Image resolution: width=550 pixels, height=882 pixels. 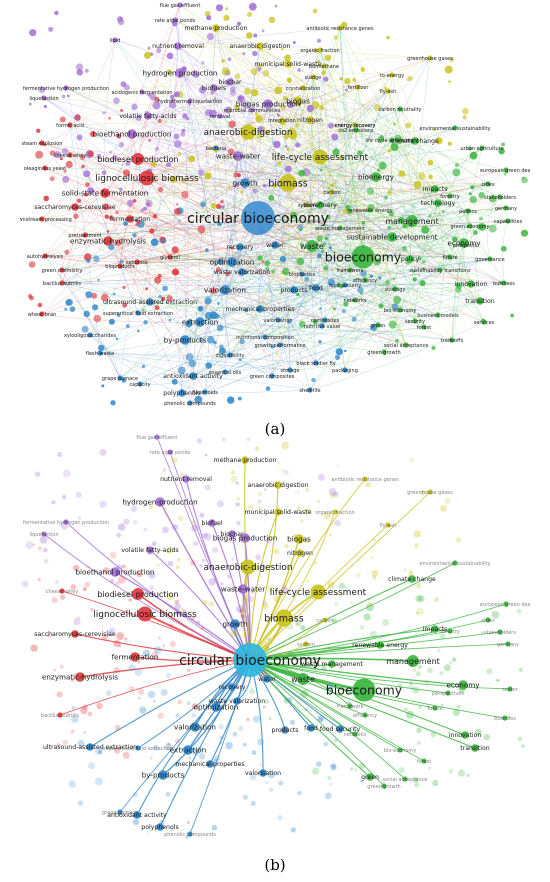 I want to click on keyword-label: flesh waste, so click(x=100, y=354).